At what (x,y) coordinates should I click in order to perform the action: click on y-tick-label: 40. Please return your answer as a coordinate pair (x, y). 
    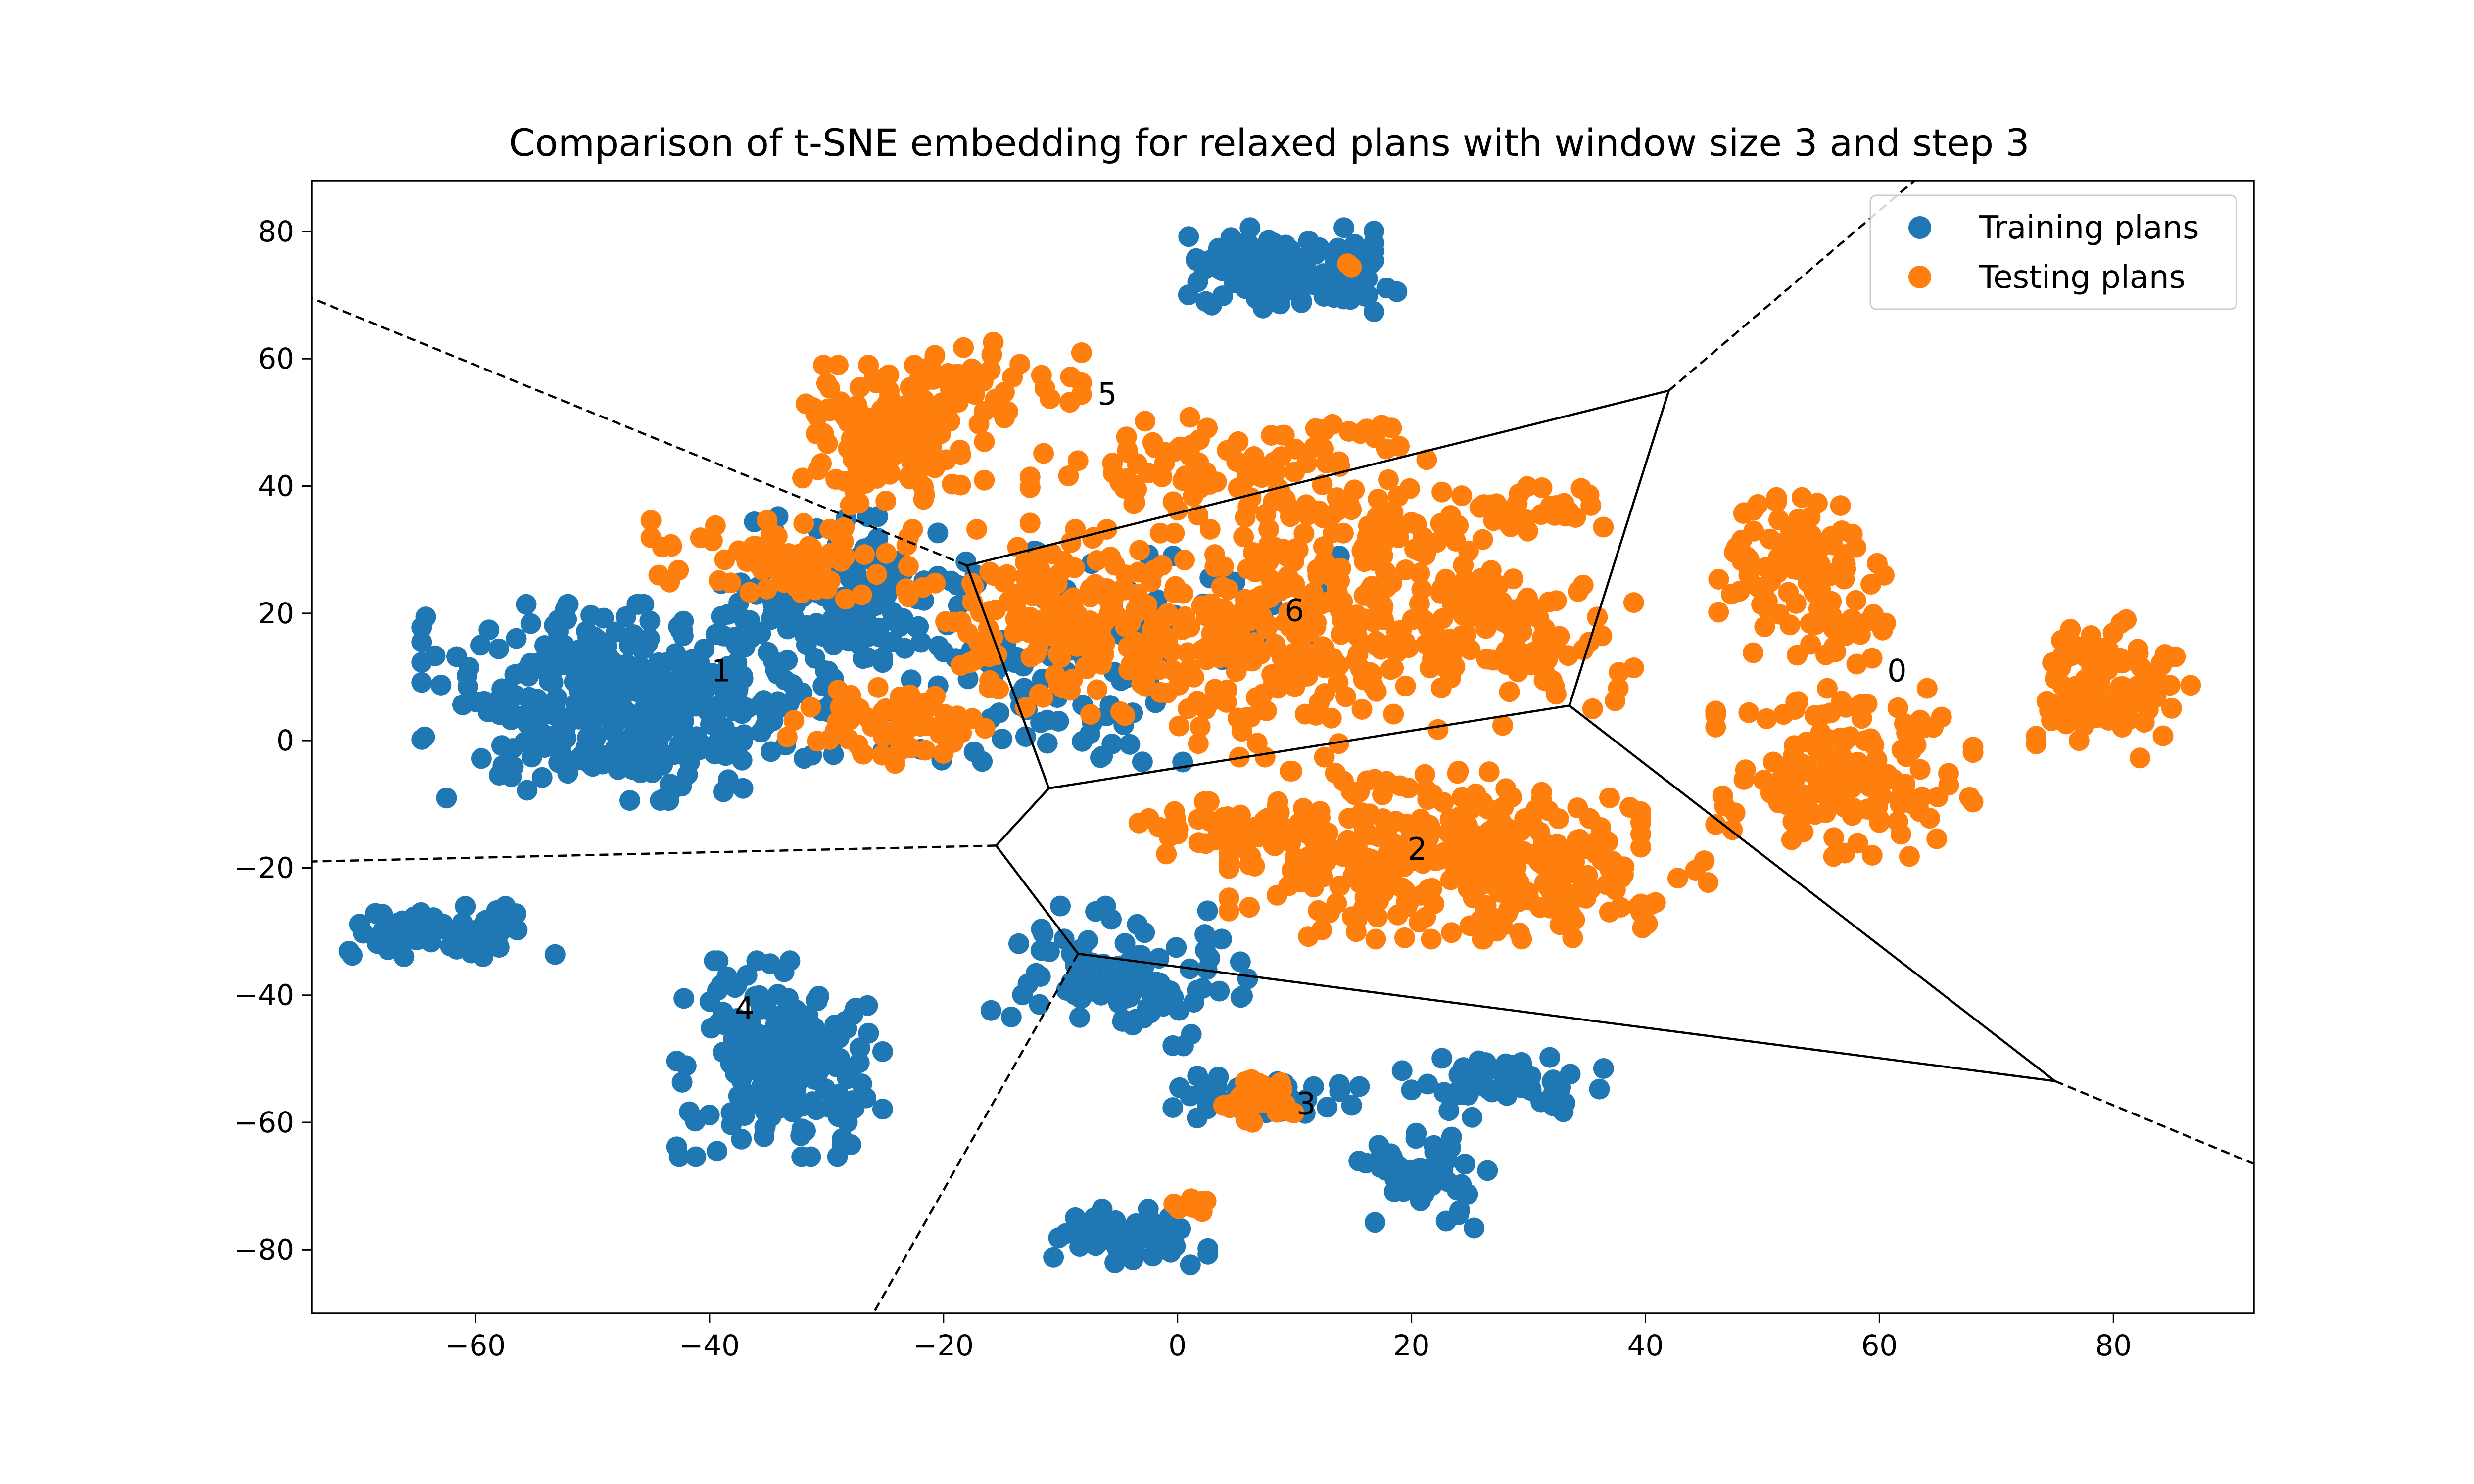
    Looking at the image, I should click on (276, 486).